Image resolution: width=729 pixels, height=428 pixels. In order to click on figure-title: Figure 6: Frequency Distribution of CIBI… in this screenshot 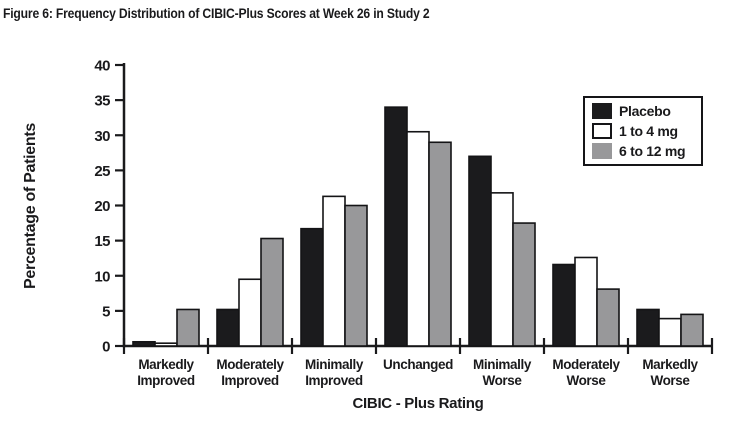, I will do `click(216, 13)`.